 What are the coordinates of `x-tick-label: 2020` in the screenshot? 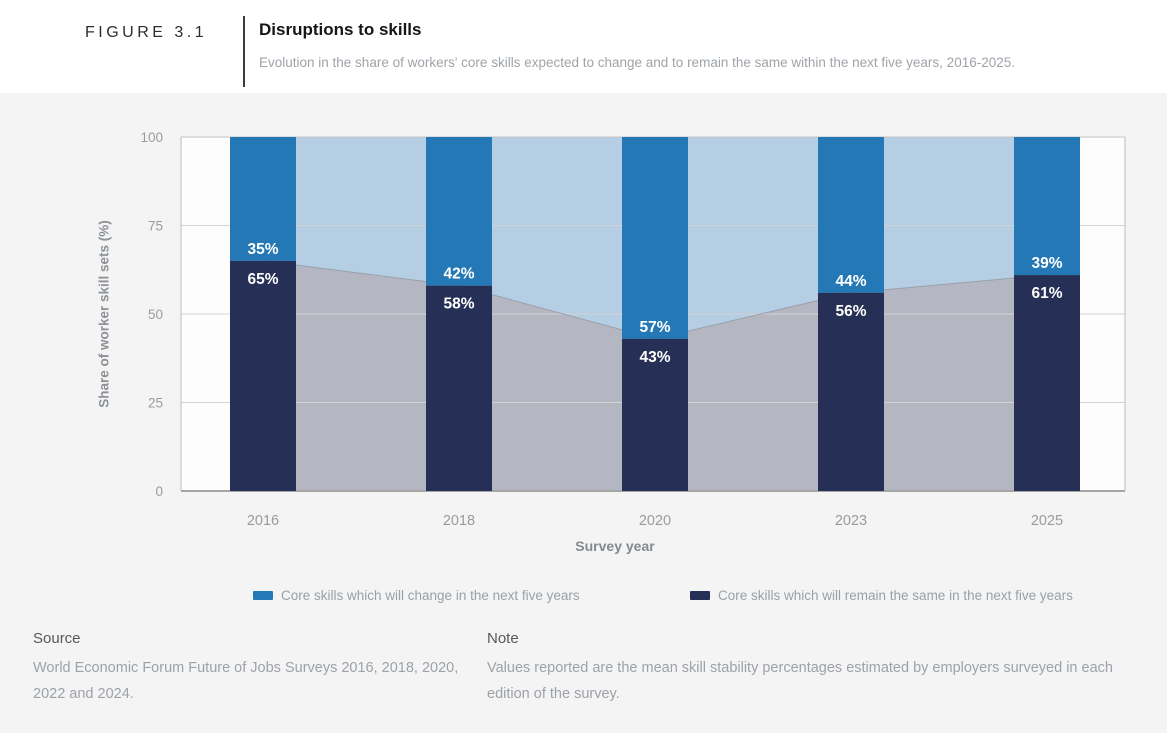 It's located at (655, 521).